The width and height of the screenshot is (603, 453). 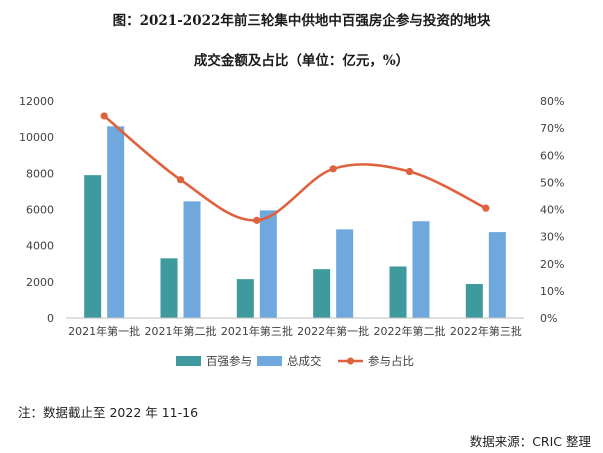 What do you see at coordinates (301, 61) in the screenshot?
I see `chart-subtitle: 成交金额及占比（单位：亿元，%）` at bounding box center [301, 61].